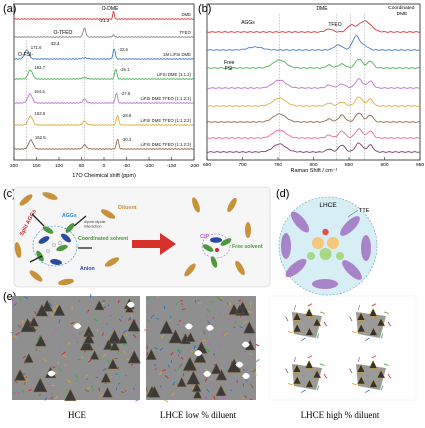 Image resolution: width=425 pixels, height=428 pixels. I want to click on cip-outline, so click(216, 246).